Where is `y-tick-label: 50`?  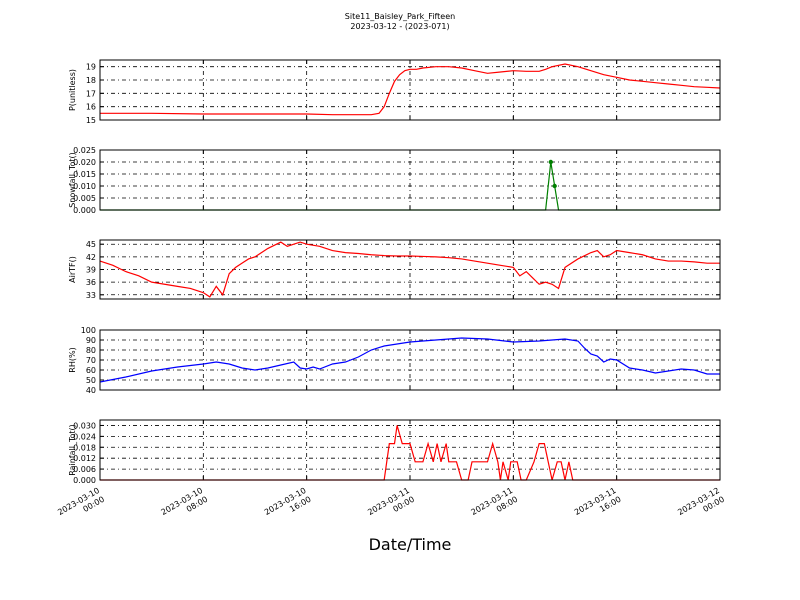 y-tick-label: 50 is located at coordinates (91, 380).